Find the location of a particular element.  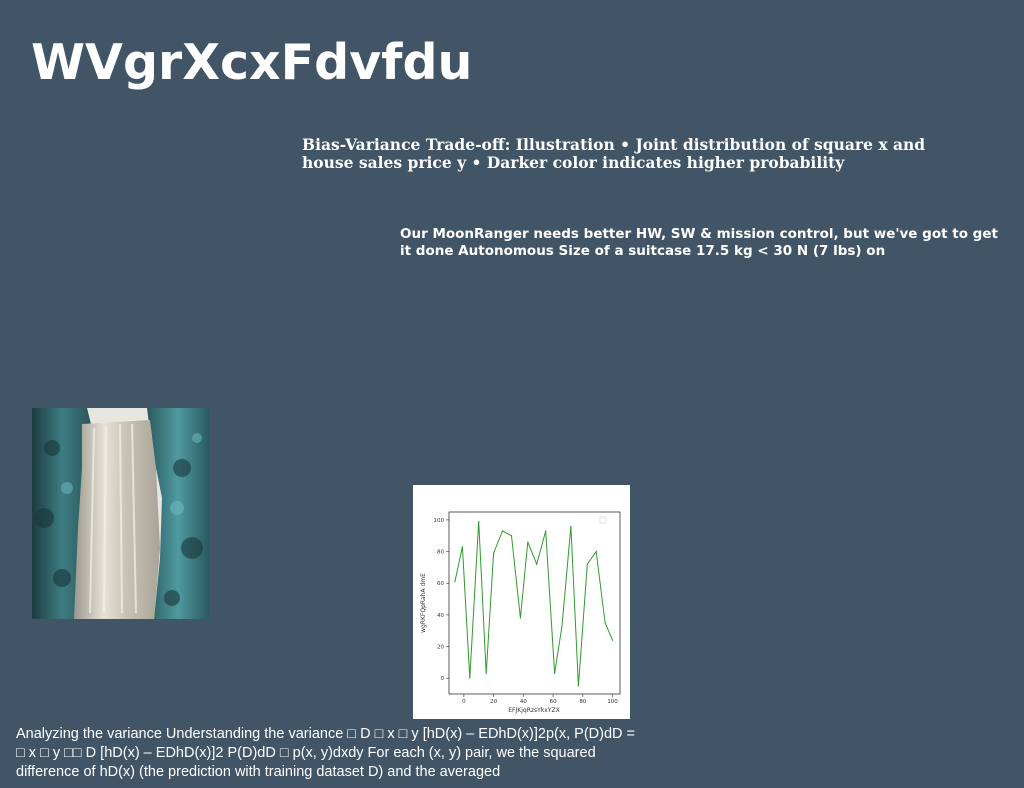

series-line is located at coordinates (534, 604).